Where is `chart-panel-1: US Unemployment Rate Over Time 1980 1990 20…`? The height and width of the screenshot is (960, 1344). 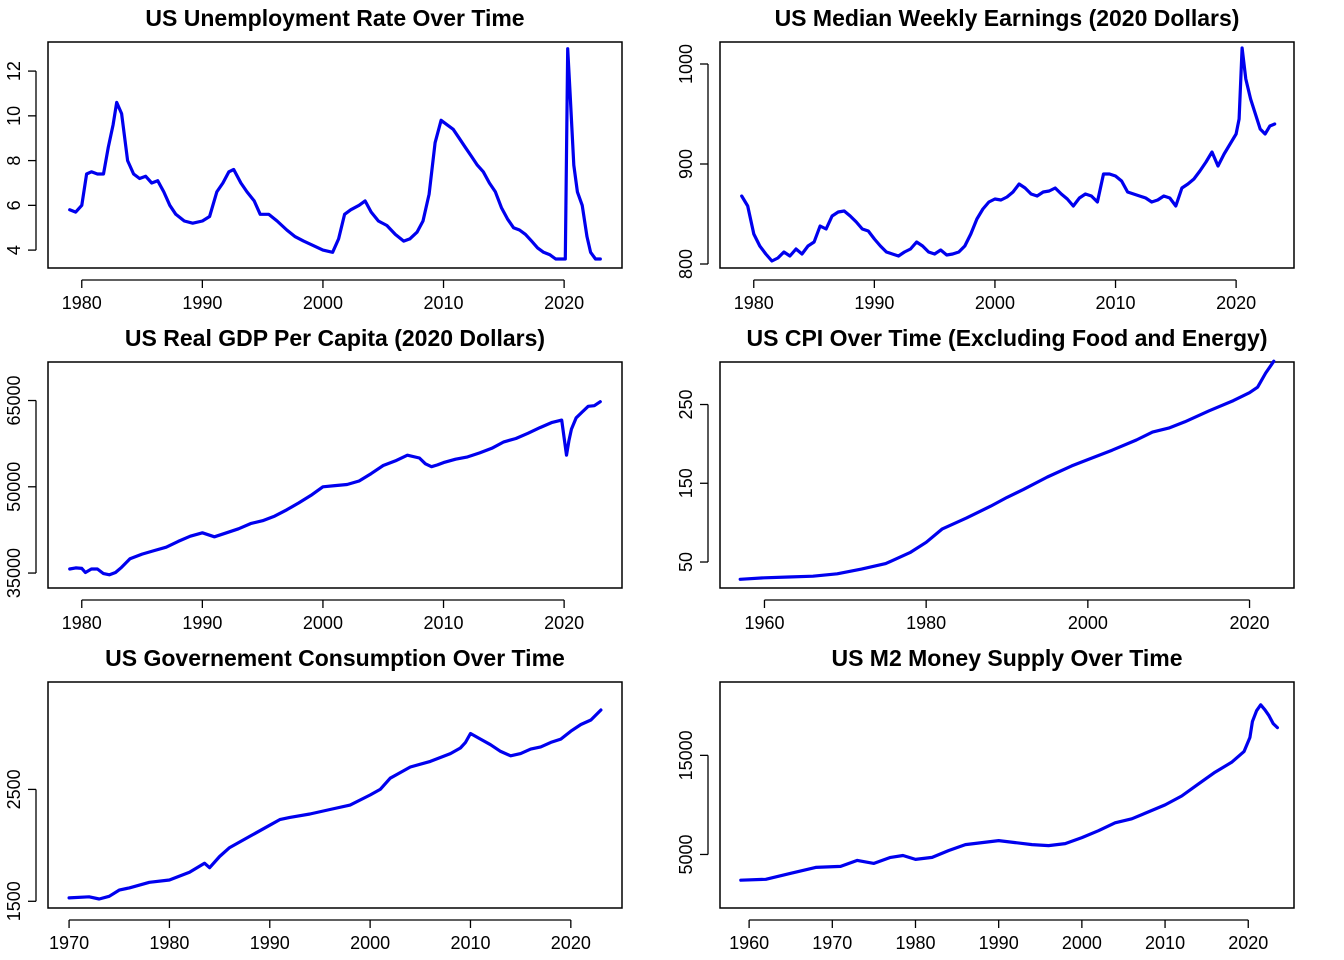
chart-panel-1: US Unemployment Rate Over Time 1980 1990 20… is located at coordinates (313, 159).